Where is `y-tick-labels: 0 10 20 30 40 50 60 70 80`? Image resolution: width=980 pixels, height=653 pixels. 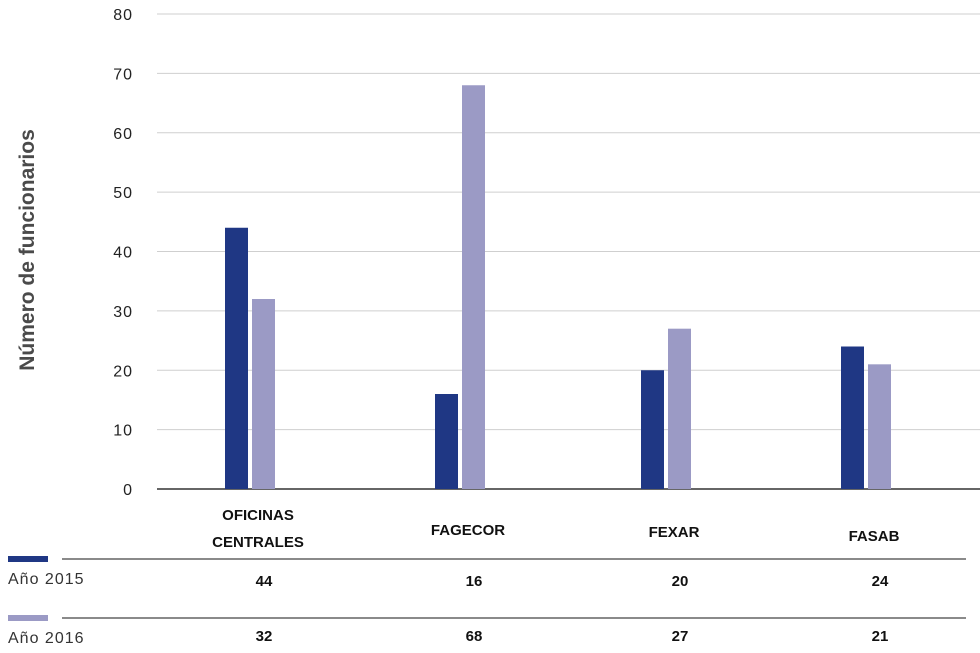 y-tick-labels: 0 10 20 30 40 50 60 70 80 is located at coordinates (123, 253).